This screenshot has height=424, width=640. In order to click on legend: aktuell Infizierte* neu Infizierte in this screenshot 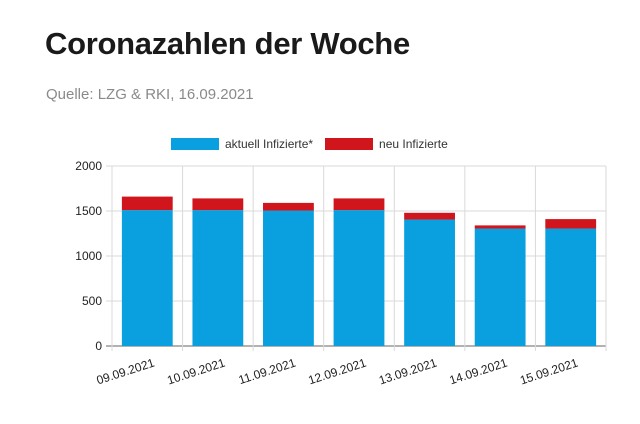, I will do `click(315, 144)`.